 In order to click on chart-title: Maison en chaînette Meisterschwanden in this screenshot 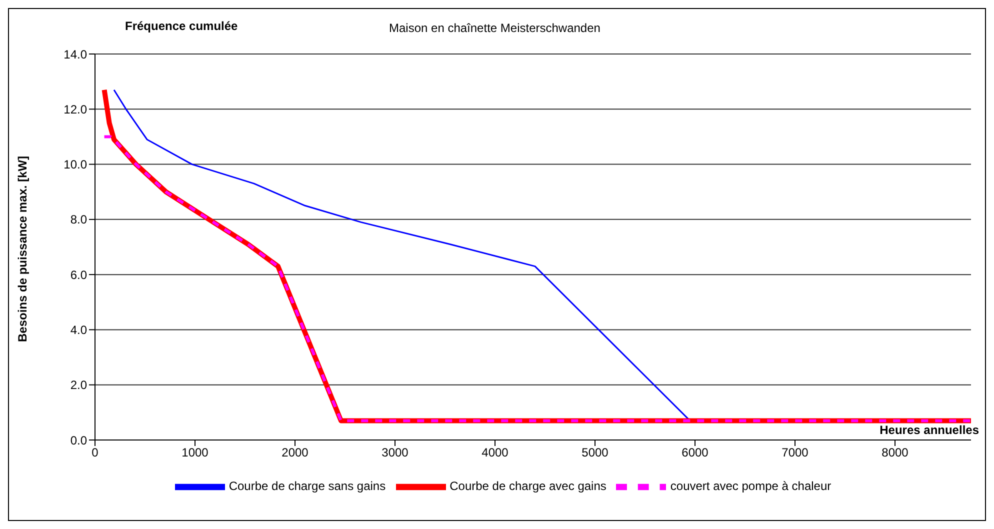, I will do `click(494, 28)`.